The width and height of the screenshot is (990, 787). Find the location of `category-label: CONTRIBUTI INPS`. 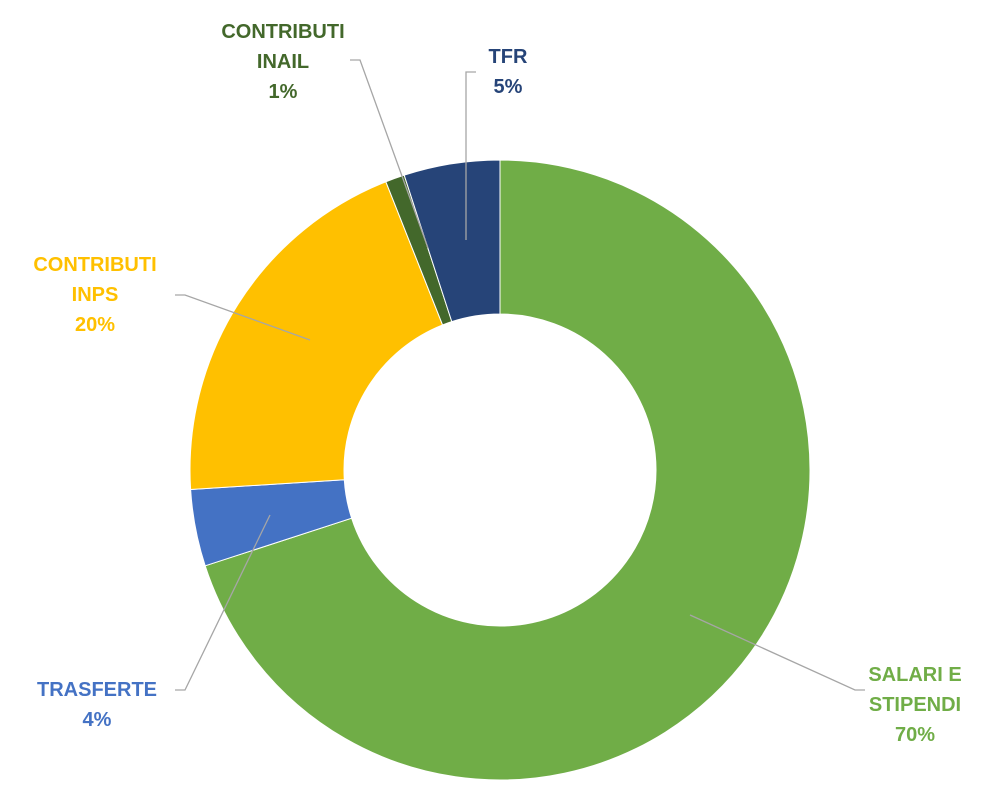

category-label: CONTRIBUTI INPS is located at coordinates (95, 280).